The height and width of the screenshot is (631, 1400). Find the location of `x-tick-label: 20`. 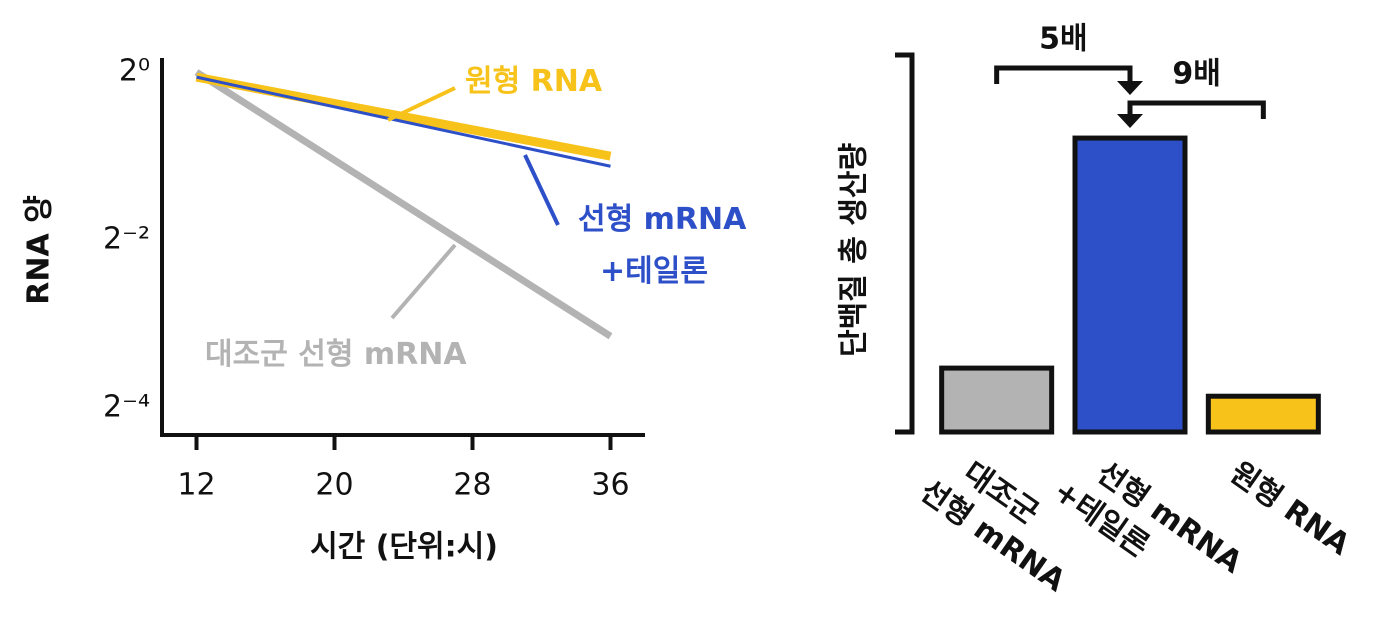

x-tick-label: 20 is located at coordinates (334, 485).